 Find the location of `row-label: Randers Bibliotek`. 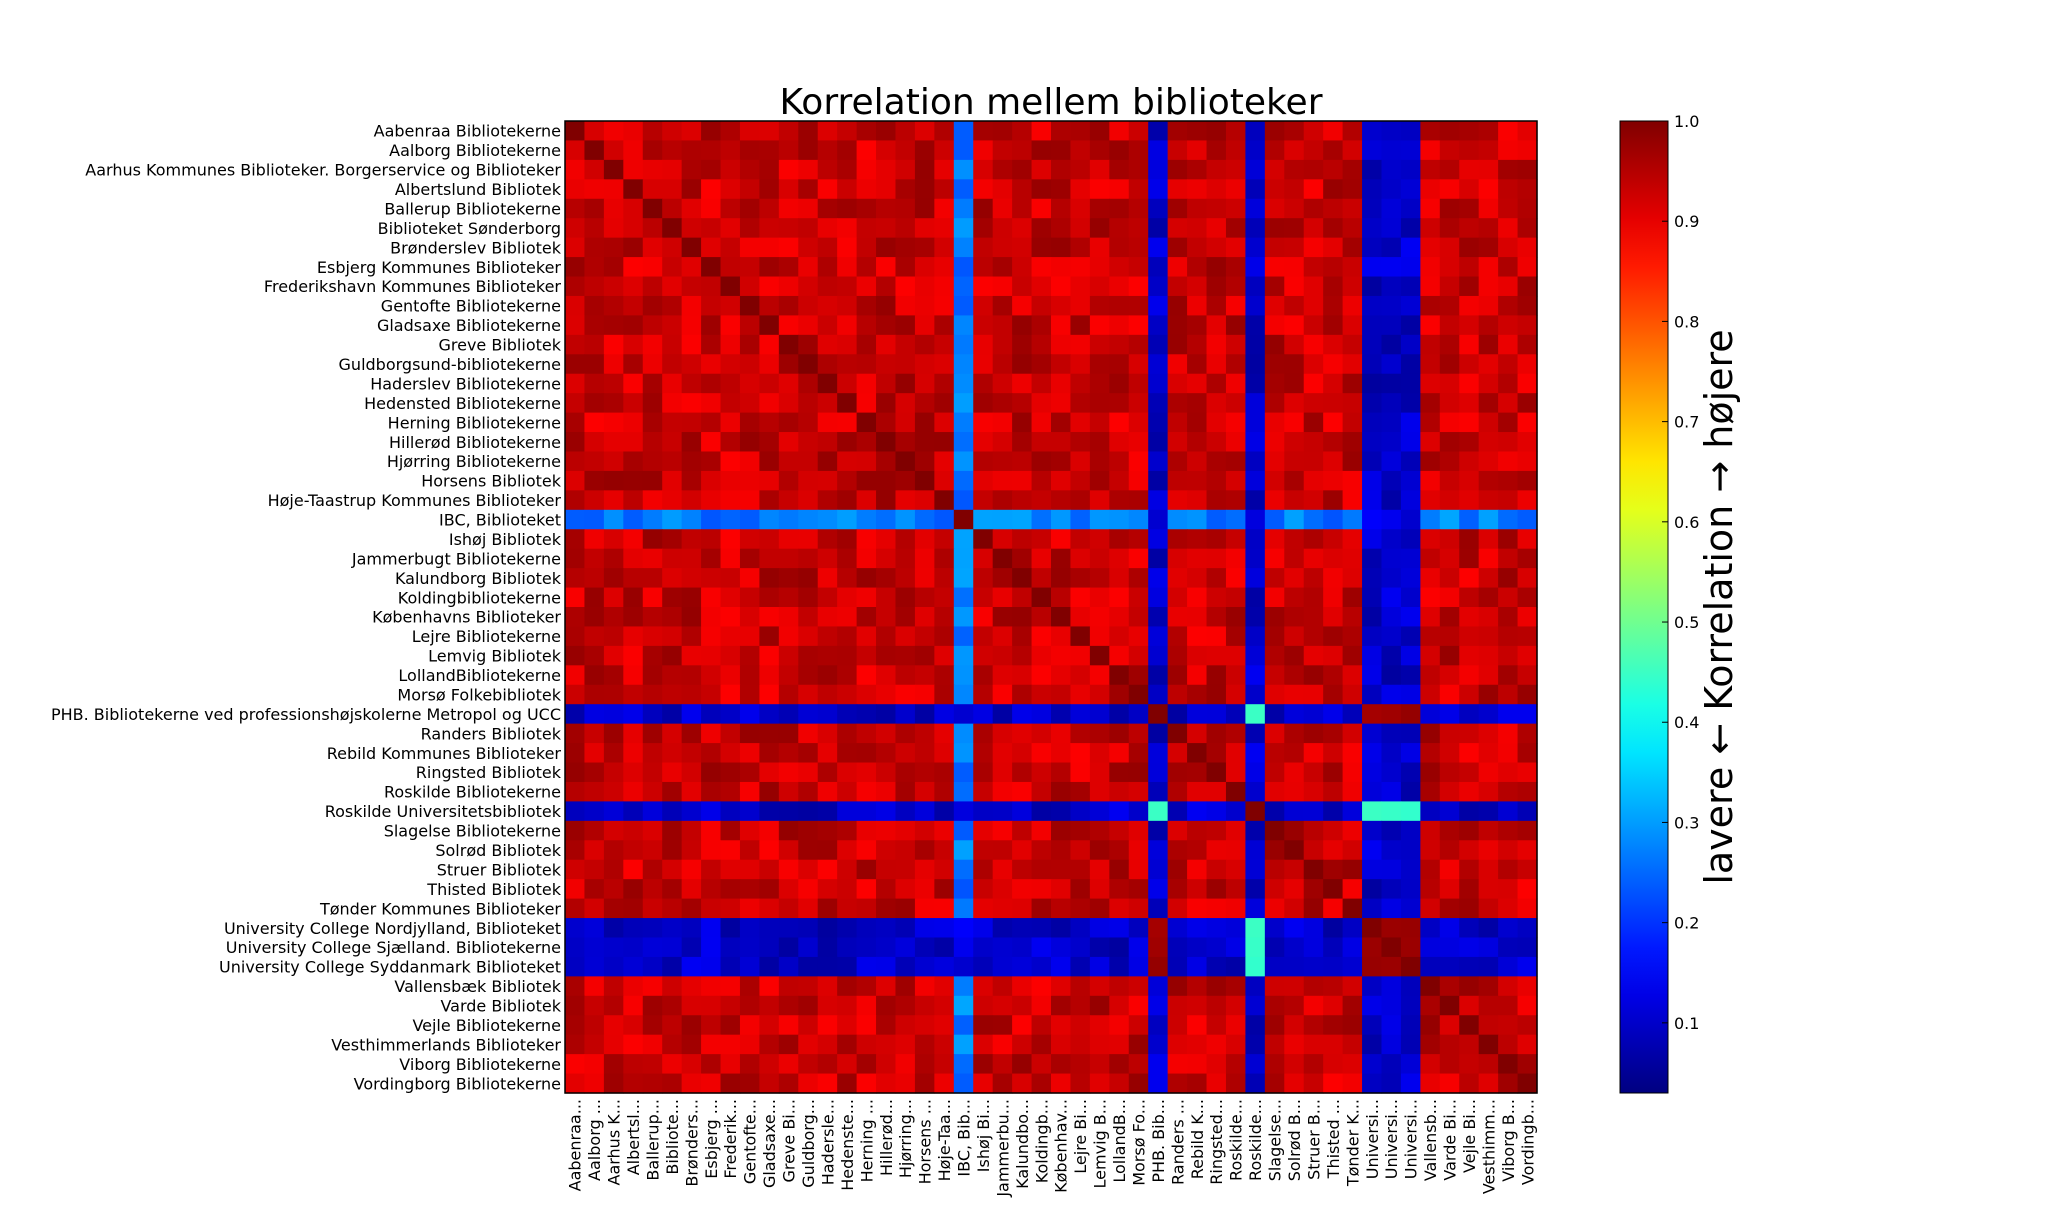

row-label: Randers Bibliotek is located at coordinates (491, 733).